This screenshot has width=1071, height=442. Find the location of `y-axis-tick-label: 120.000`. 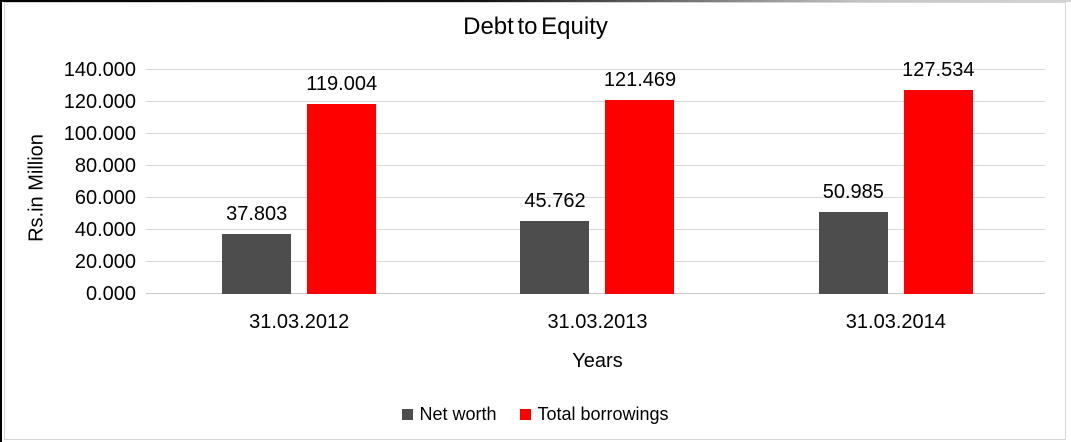

y-axis-tick-label: 120.000 is located at coordinates (99, 102).